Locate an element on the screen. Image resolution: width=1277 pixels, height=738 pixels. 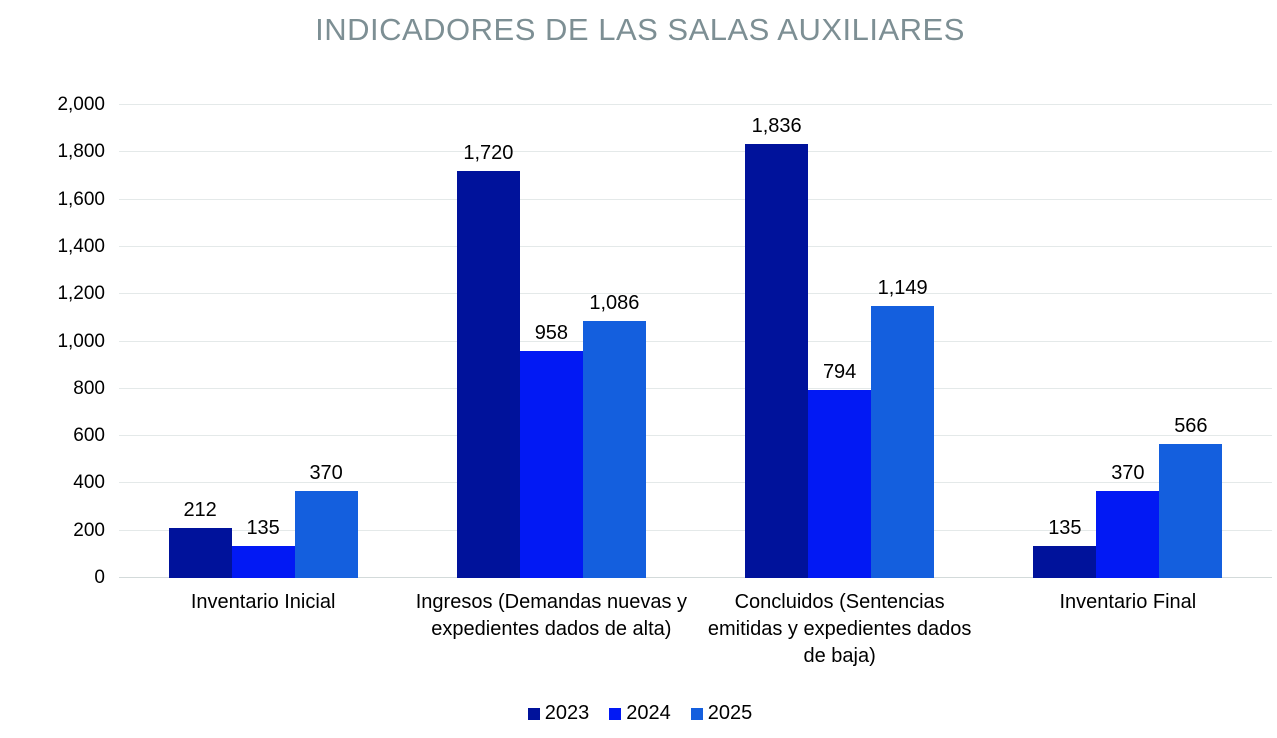
legend-item-2024: 2024 is located at coordinates (640, 713).